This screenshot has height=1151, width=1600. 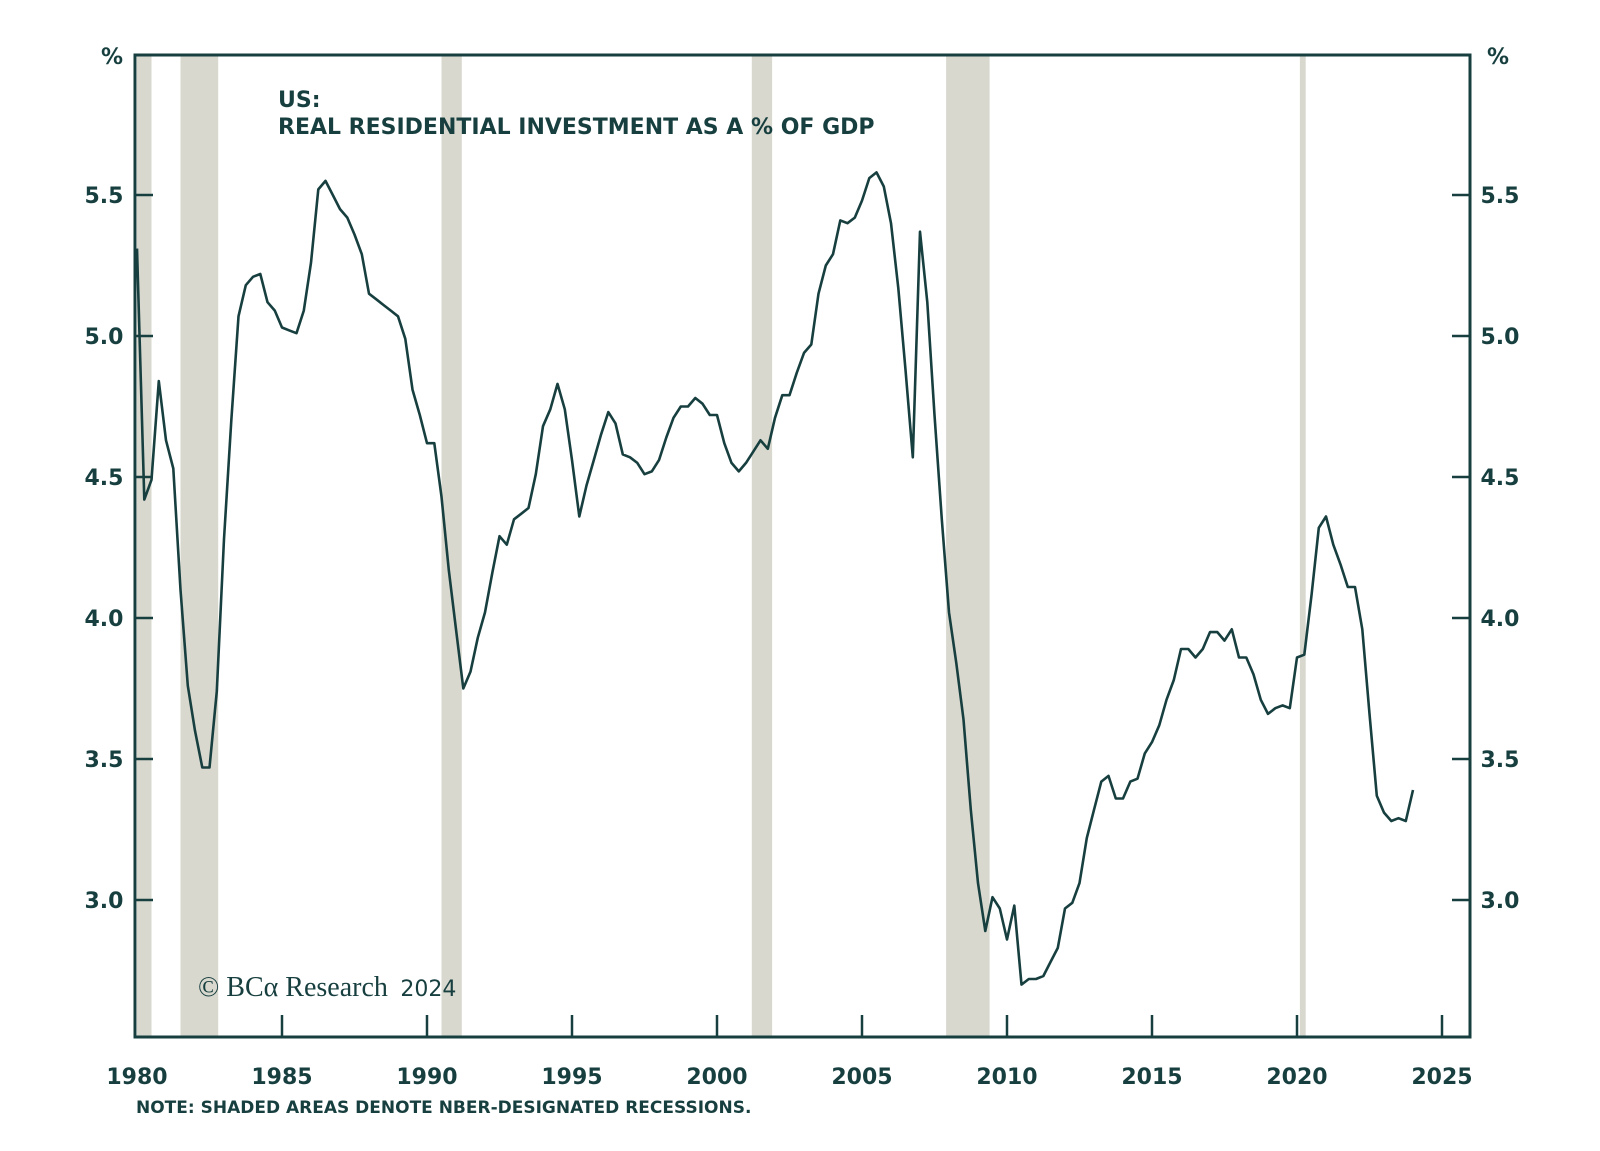 I want to click on x-tick-label: 2010, so click(x=1006, y=1077).